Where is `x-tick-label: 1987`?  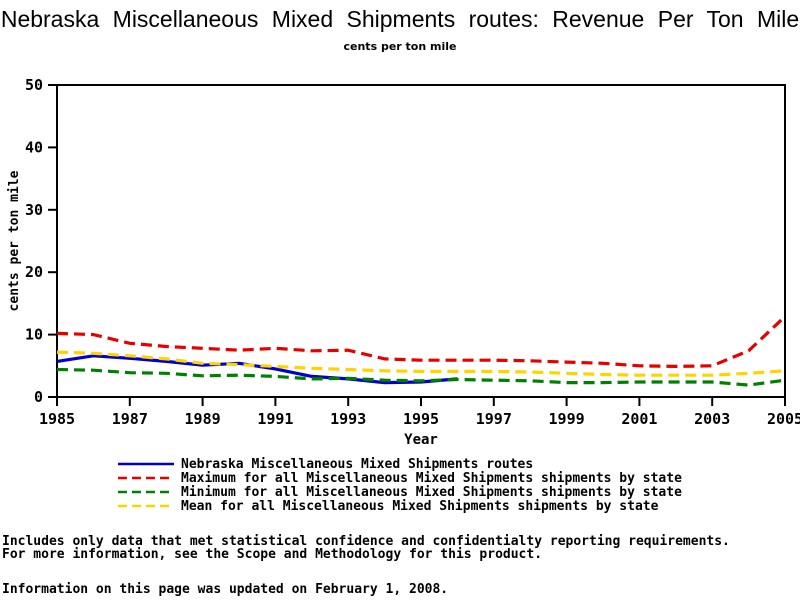
x-tick-label: 1987 is located at coordinates (130, 419).